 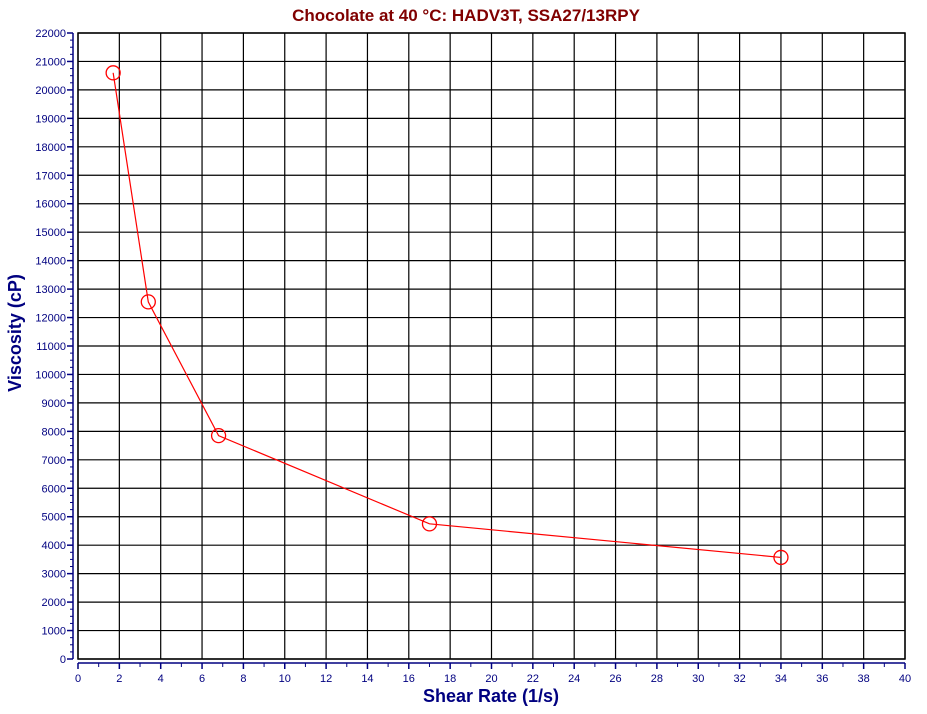 I want to click on x-tick-label: 0, so click(x=78, y=679).